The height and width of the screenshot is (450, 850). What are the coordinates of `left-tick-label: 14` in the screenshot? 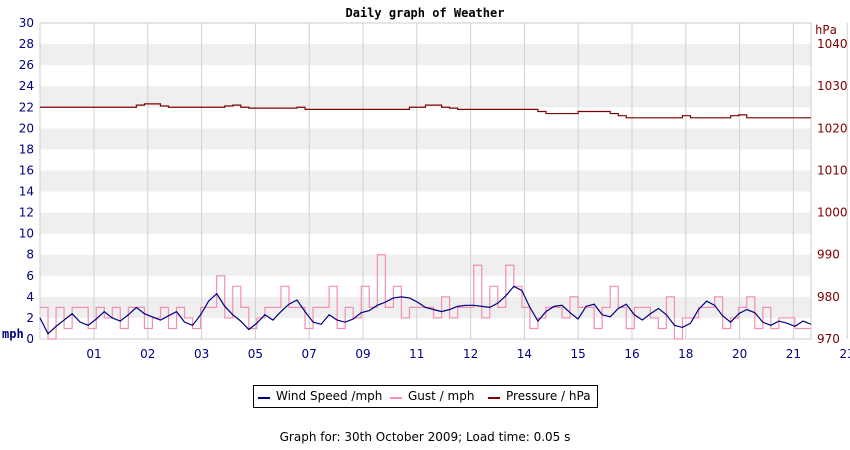 It's located at (26, 192).